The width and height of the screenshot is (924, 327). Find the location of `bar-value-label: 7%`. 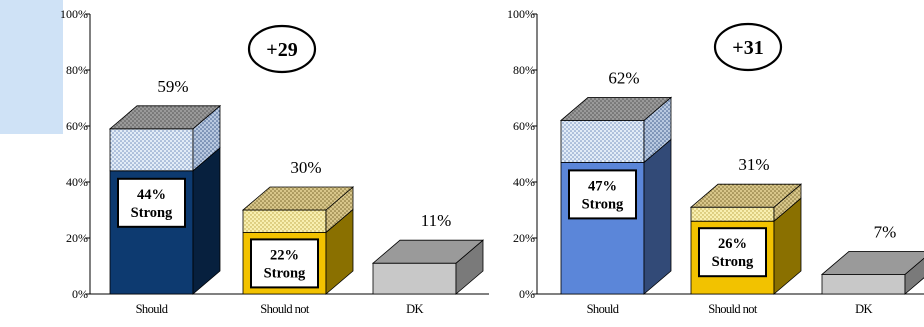

bar-value-label: 7% is located at coordinates (885, 231).